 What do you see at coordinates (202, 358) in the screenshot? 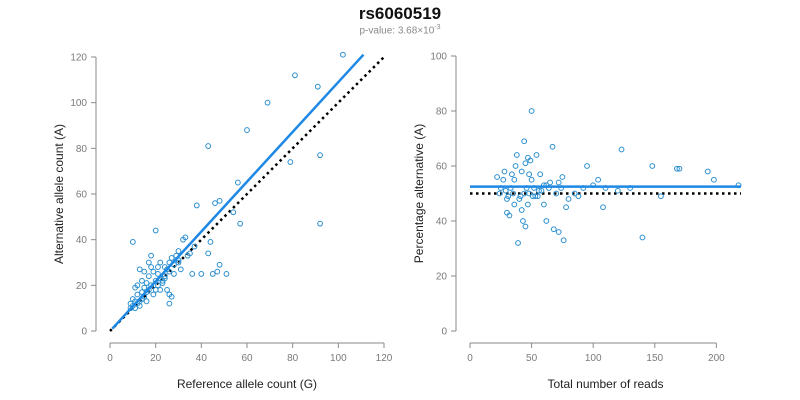
I see `x-tick-label: 40` at bounding box center [202, 358].